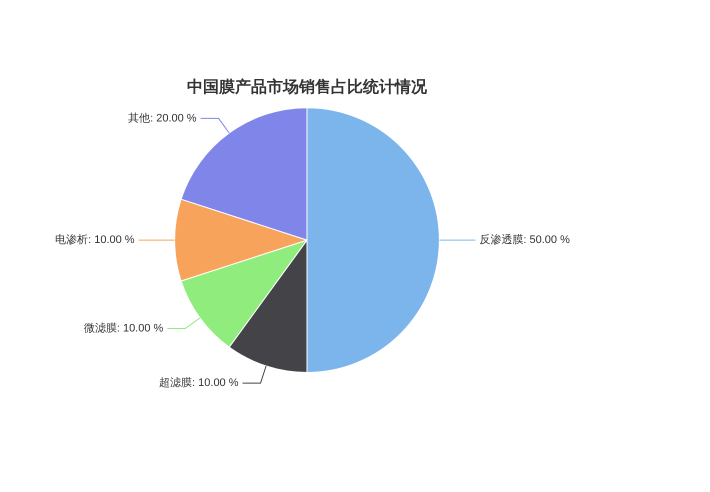 This screenshot has height=492, width=710. I want to click on slice-label: 微滤膜: 10.00 %, so click(124, 328).